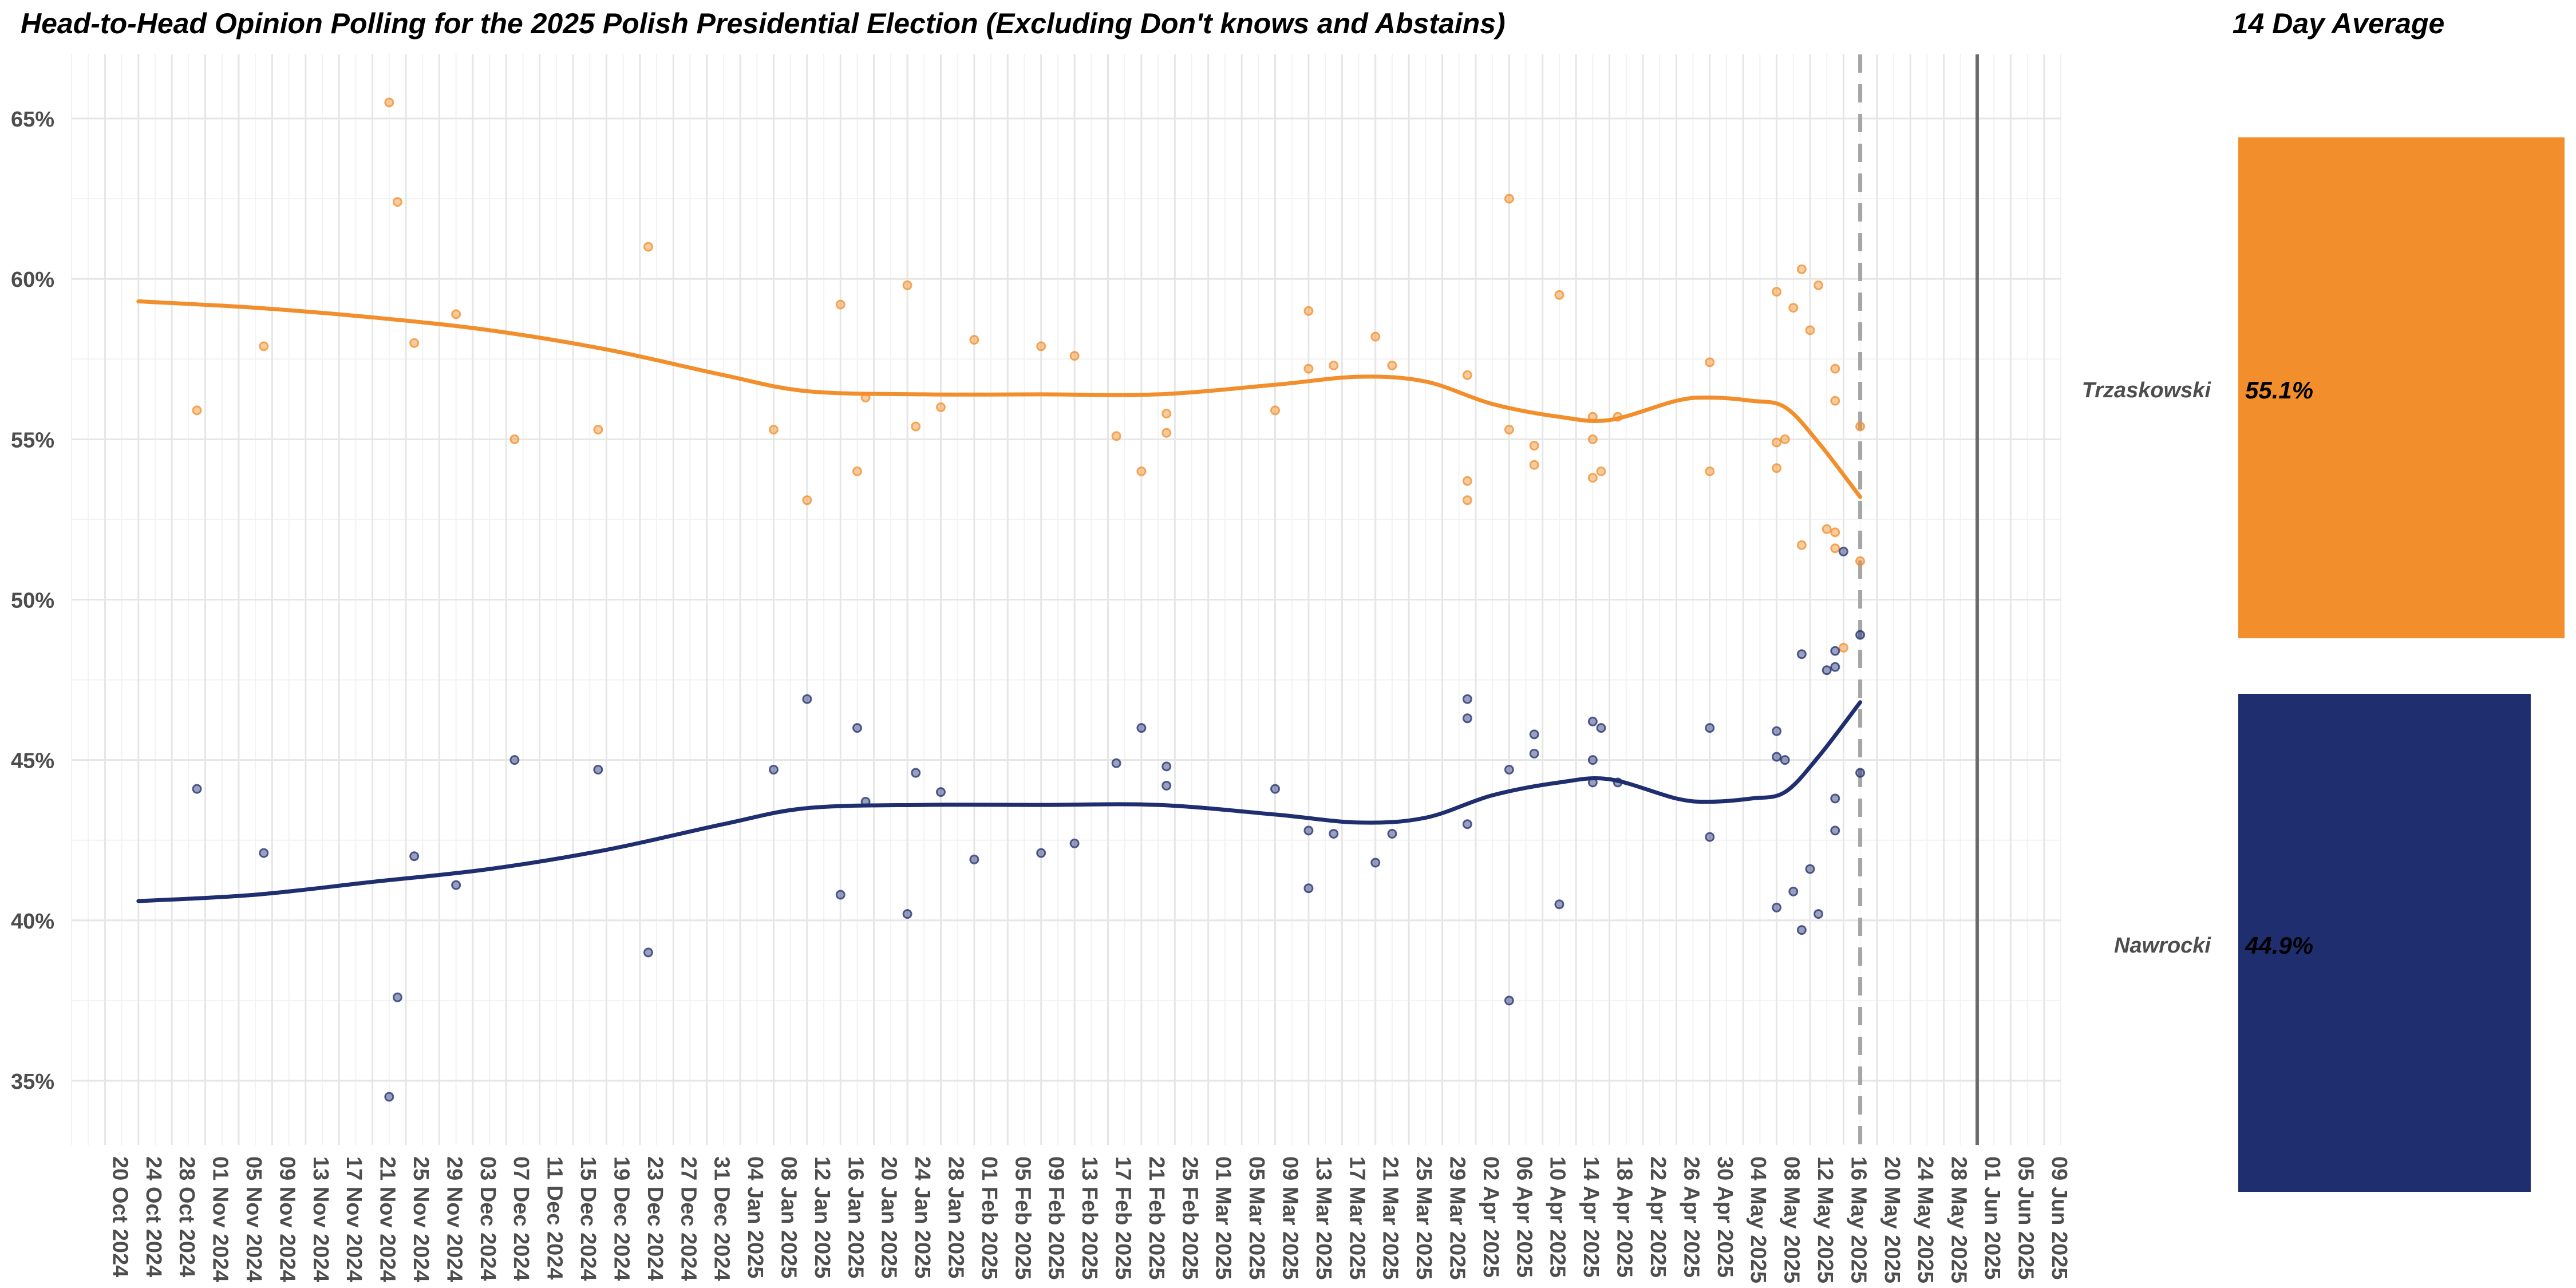 The image size is (2576, 1288). Describe the element at coordinates (287, 1219) in the screenshot. I see `x-tick-label: 09 Nov 2024` at that location.